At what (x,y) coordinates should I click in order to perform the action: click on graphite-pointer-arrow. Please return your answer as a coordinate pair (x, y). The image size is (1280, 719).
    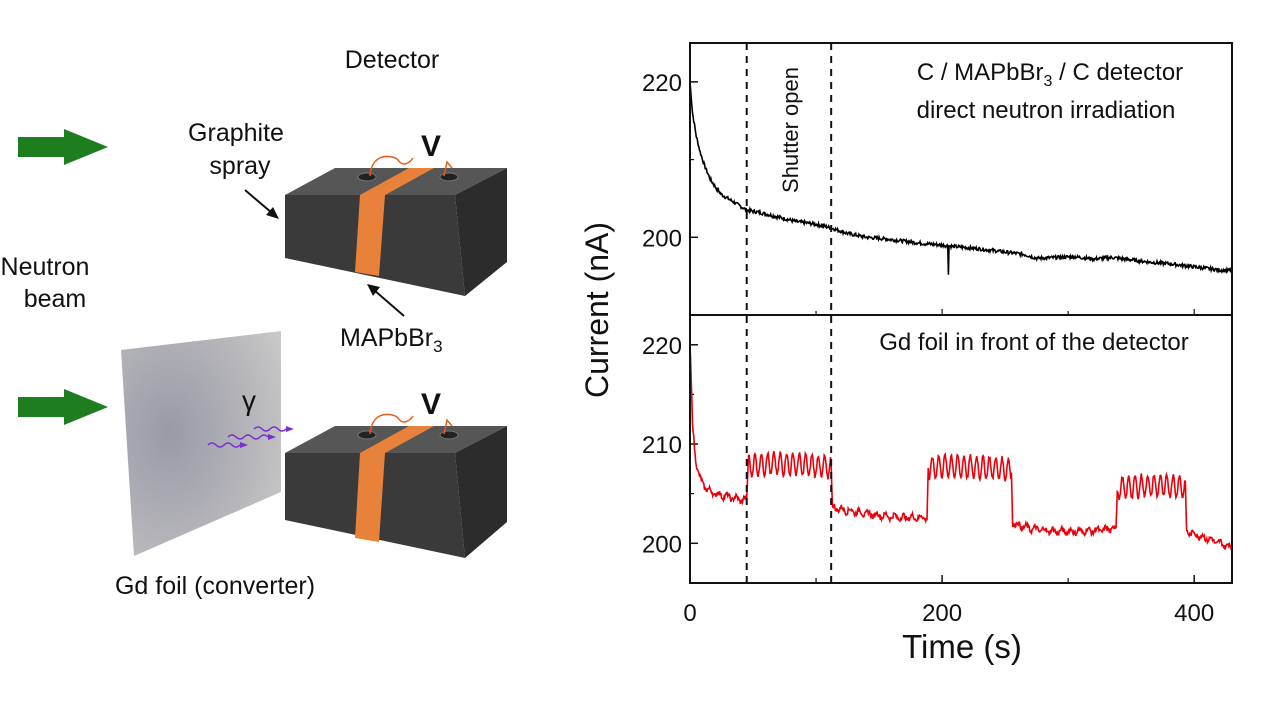
    Looking at the image, I should click on (258, 201).